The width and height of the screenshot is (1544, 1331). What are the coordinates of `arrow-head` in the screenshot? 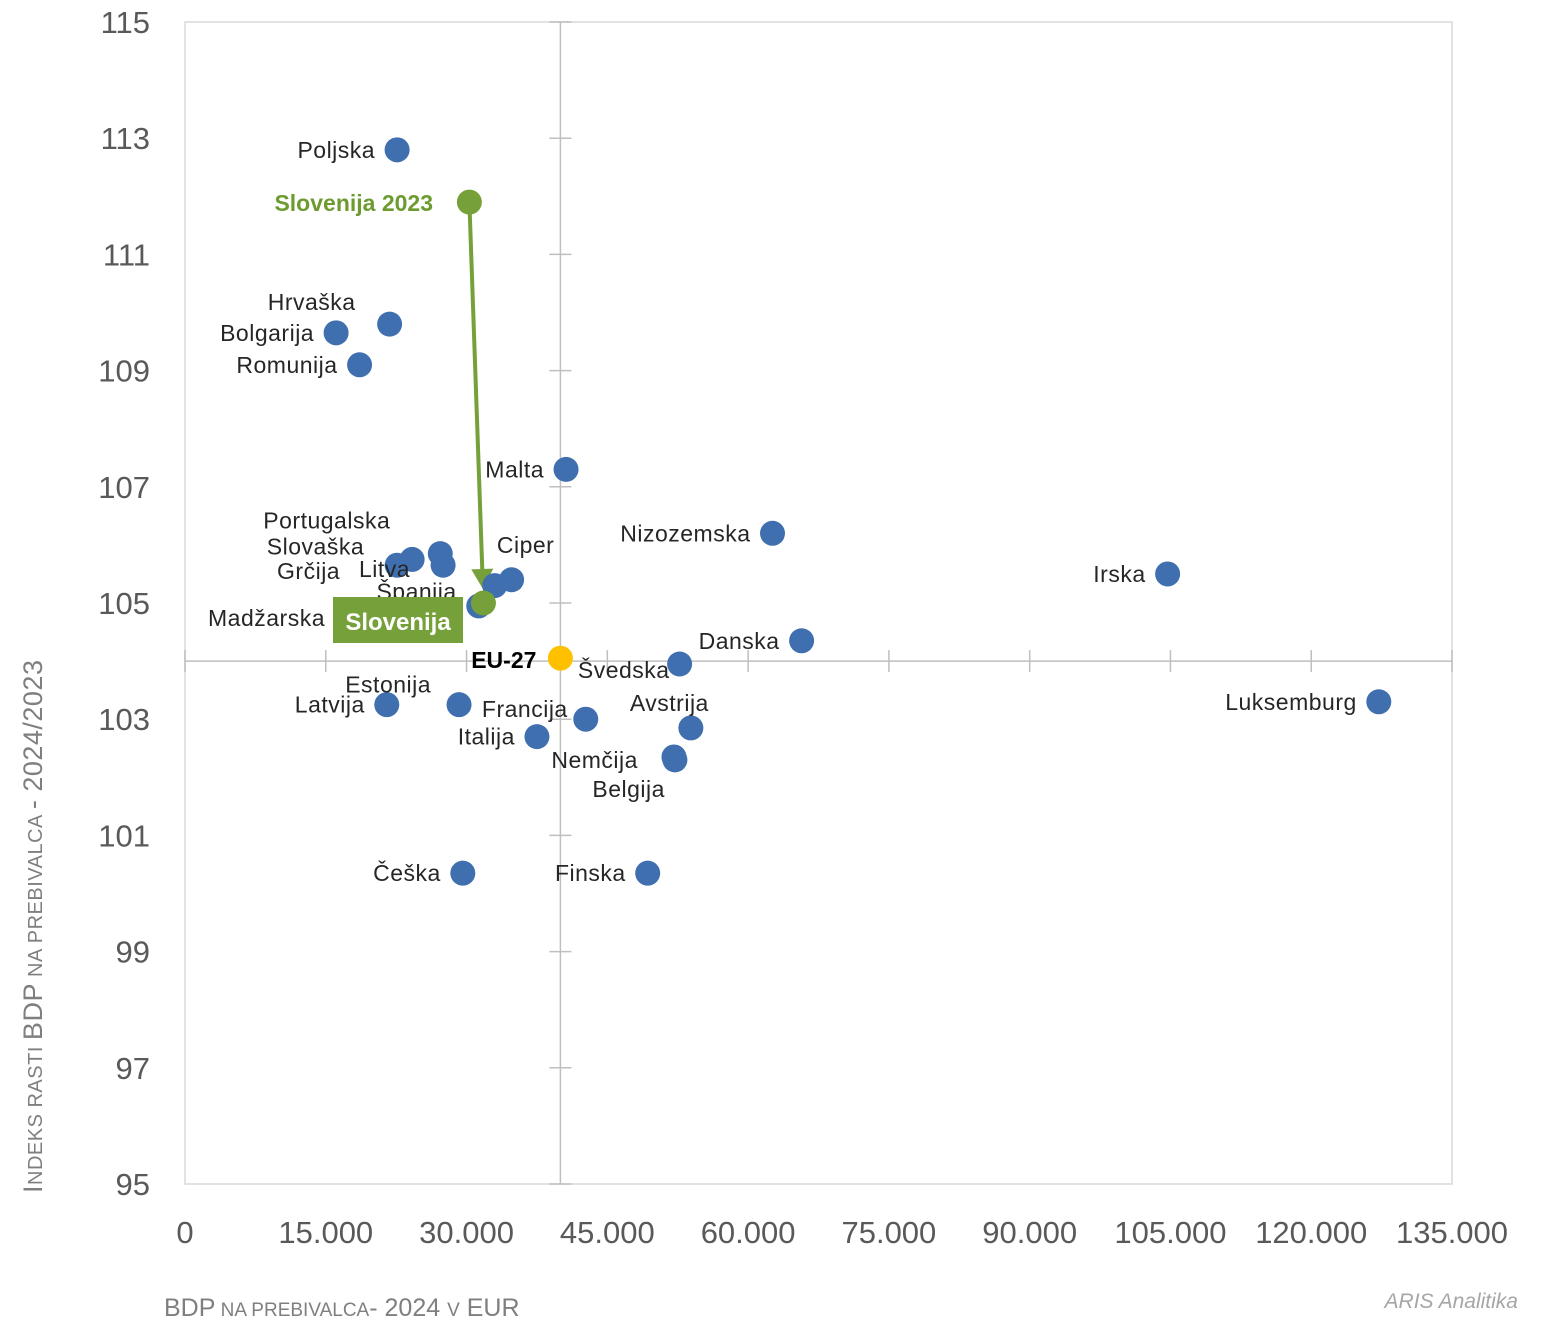 It's located at (482, 579).